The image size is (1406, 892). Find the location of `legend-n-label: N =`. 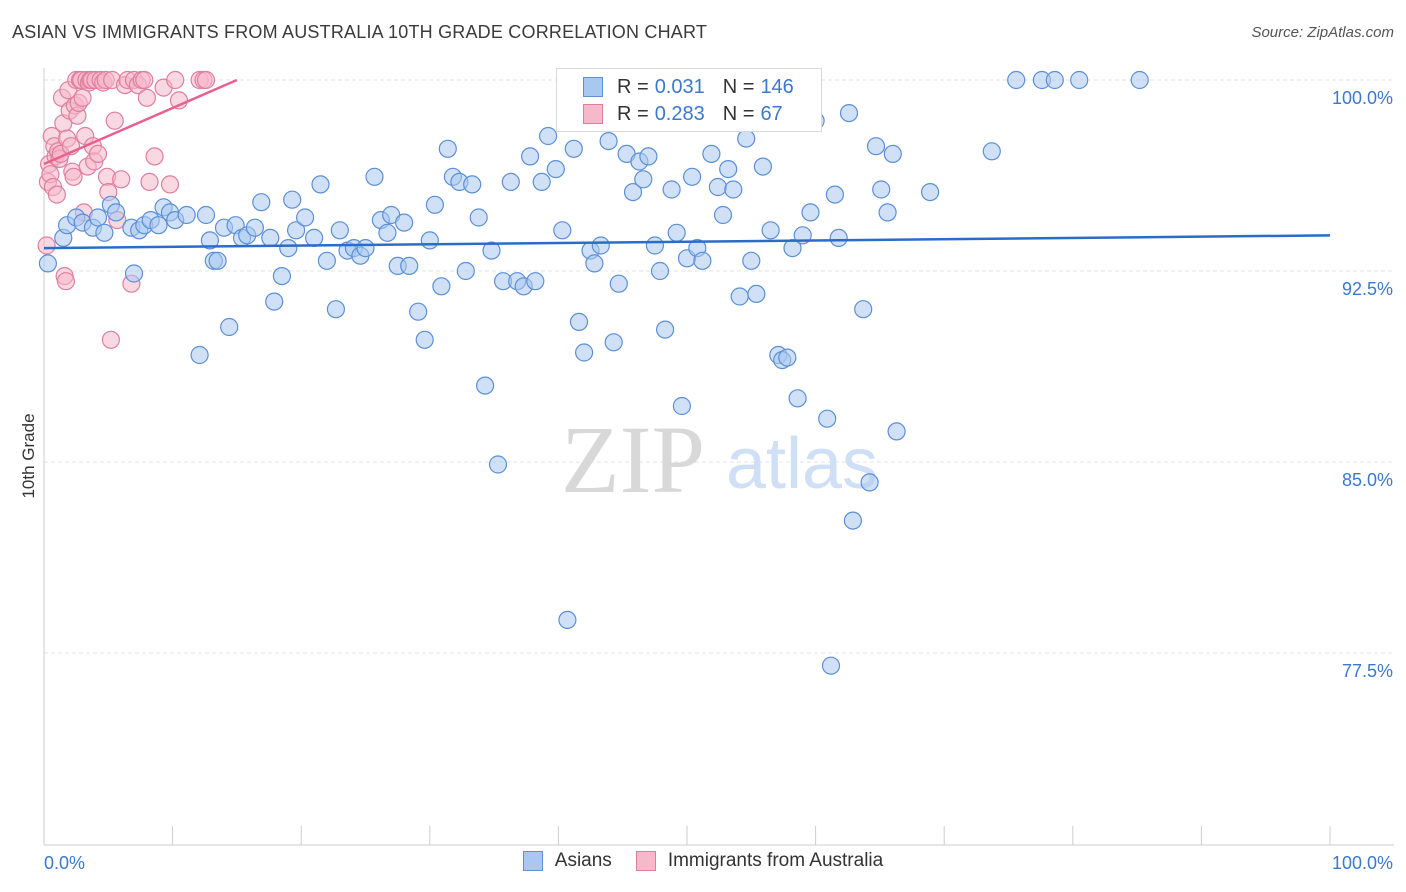

legend-n-label: N = is located at coordinates (738, 113).